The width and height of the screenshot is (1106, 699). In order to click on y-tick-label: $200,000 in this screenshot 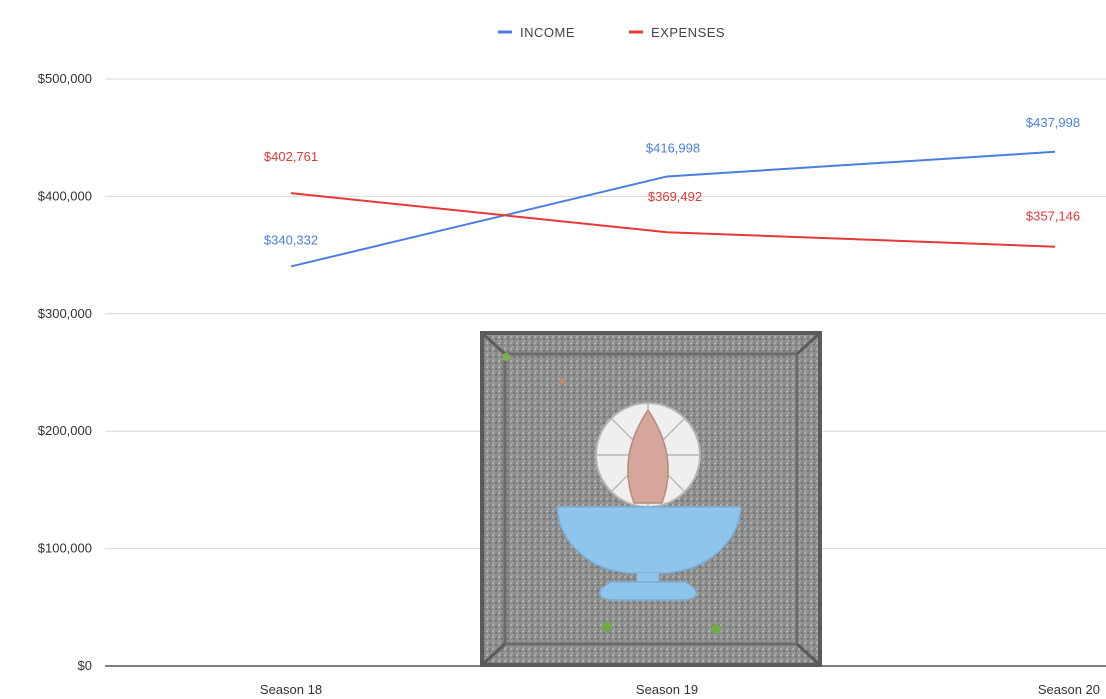, I will do `click(65, 430)`.